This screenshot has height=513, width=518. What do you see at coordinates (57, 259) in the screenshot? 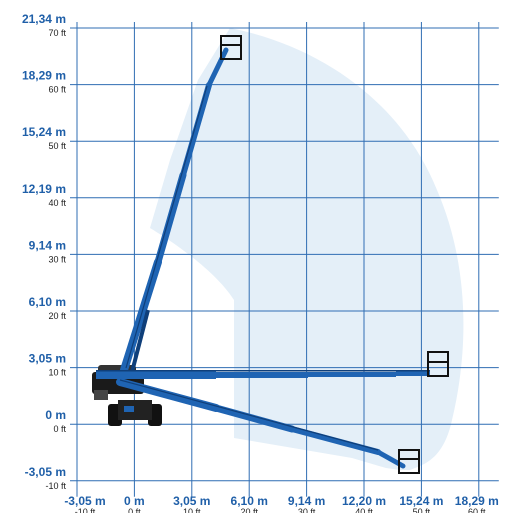
I see `y-tick-imperial: 30 ft` at bounding box center [57, 259].